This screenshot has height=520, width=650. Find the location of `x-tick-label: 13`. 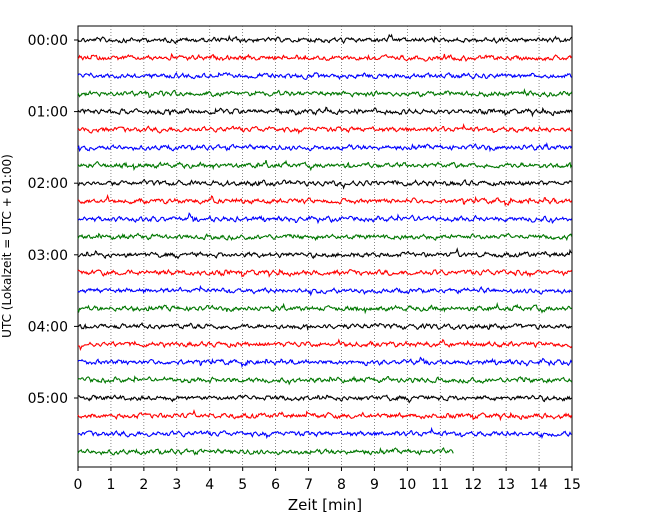

x-tick-label: 13 is located at coordinates (506, 485).